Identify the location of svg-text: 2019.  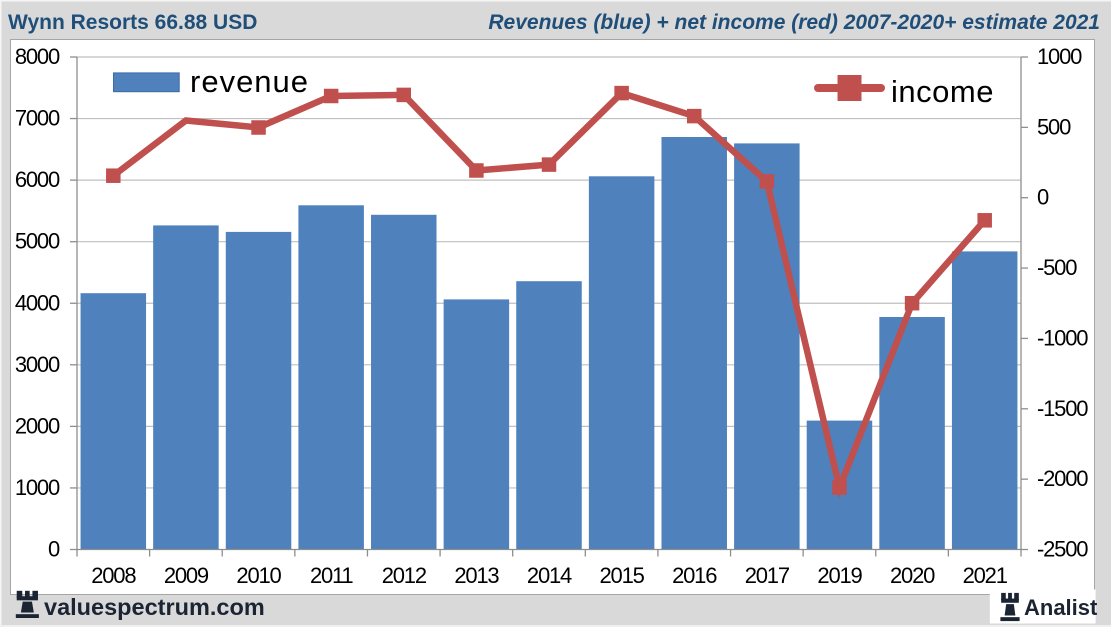
(839, 575).